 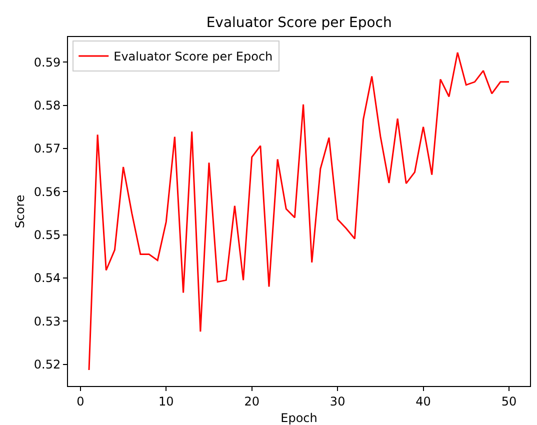 I want to click on y-tick-label: 0.57, so click(x=47, y=149).